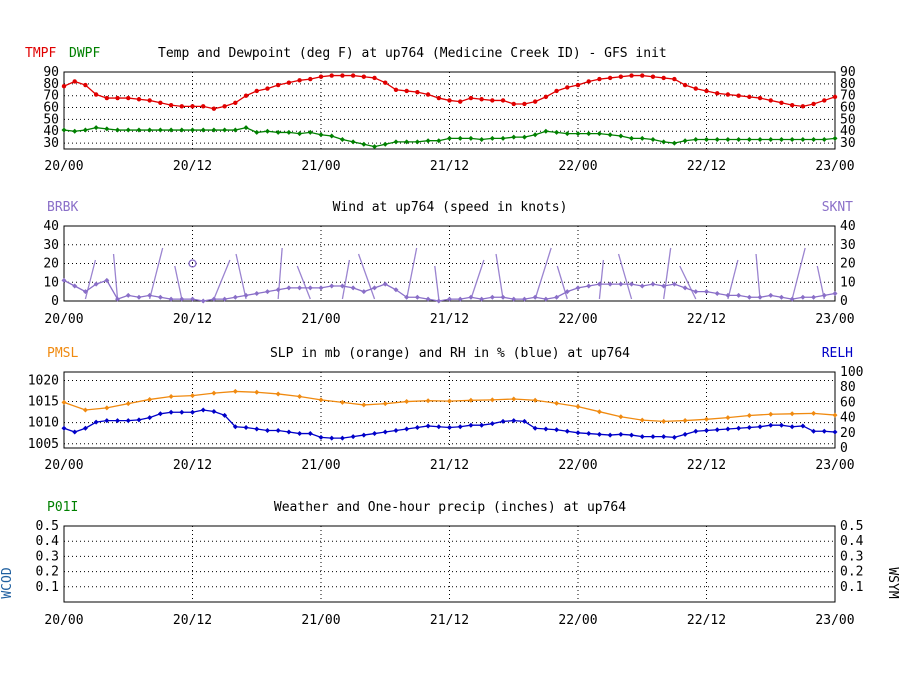 This screenshot has height=700, width=900. Describe the element at coordinates (62, 507) in the screenshot. I see `p01i-label: P01I` at that location.